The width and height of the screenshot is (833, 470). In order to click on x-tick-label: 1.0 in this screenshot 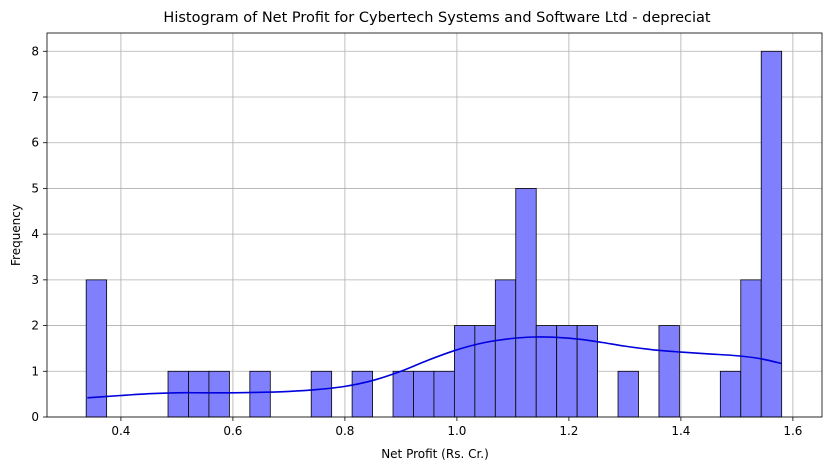, I will do `click(456, 431)`.